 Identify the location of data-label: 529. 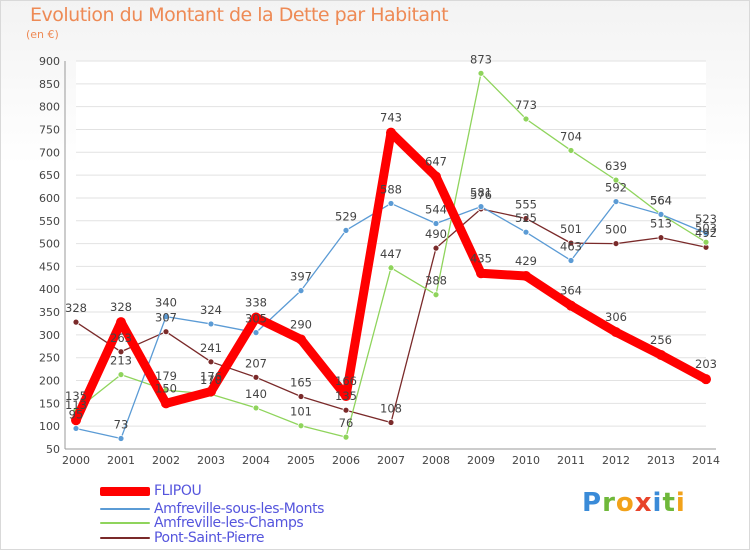
(346, 216).